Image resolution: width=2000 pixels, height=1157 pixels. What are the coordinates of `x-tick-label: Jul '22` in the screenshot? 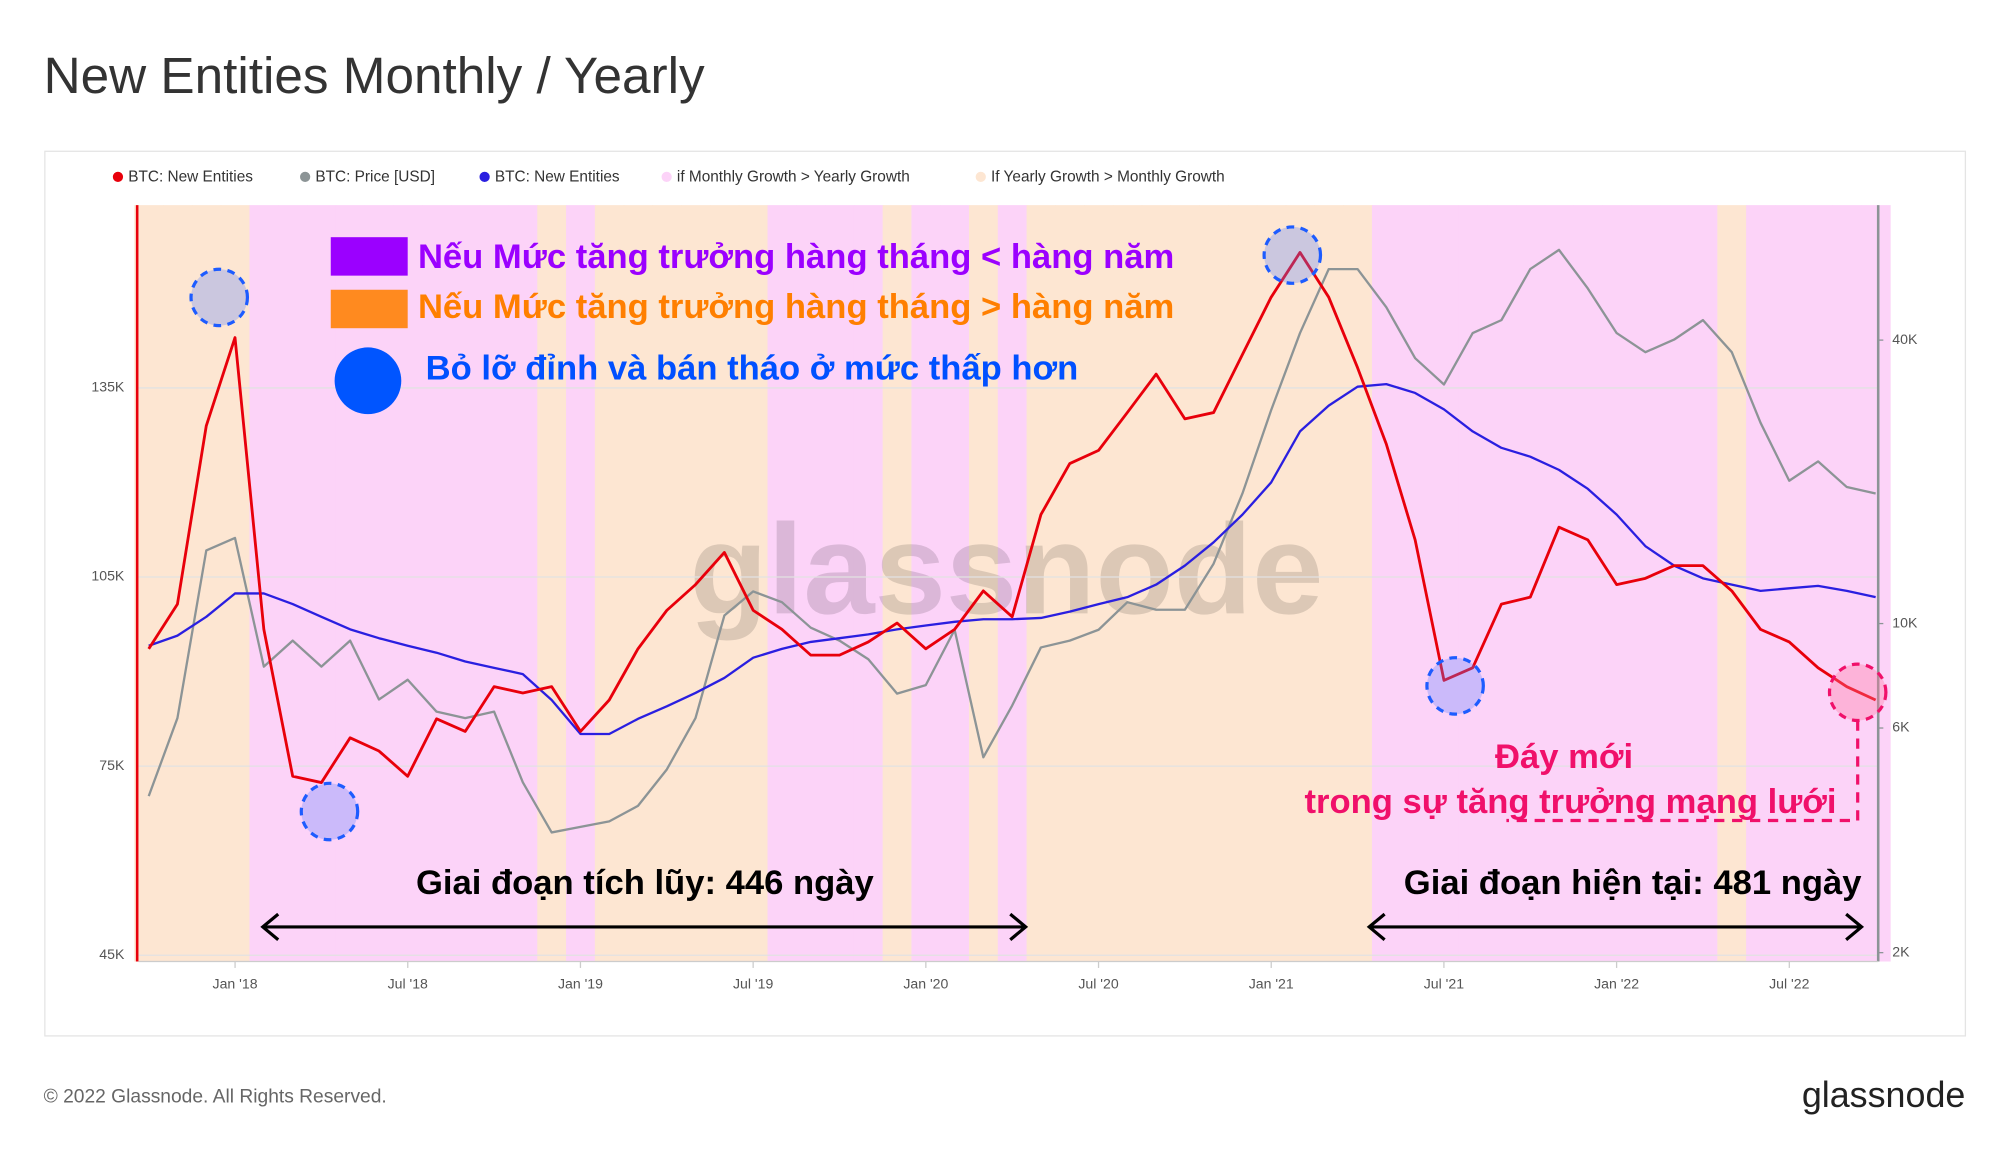 It's located at (1789, 983).